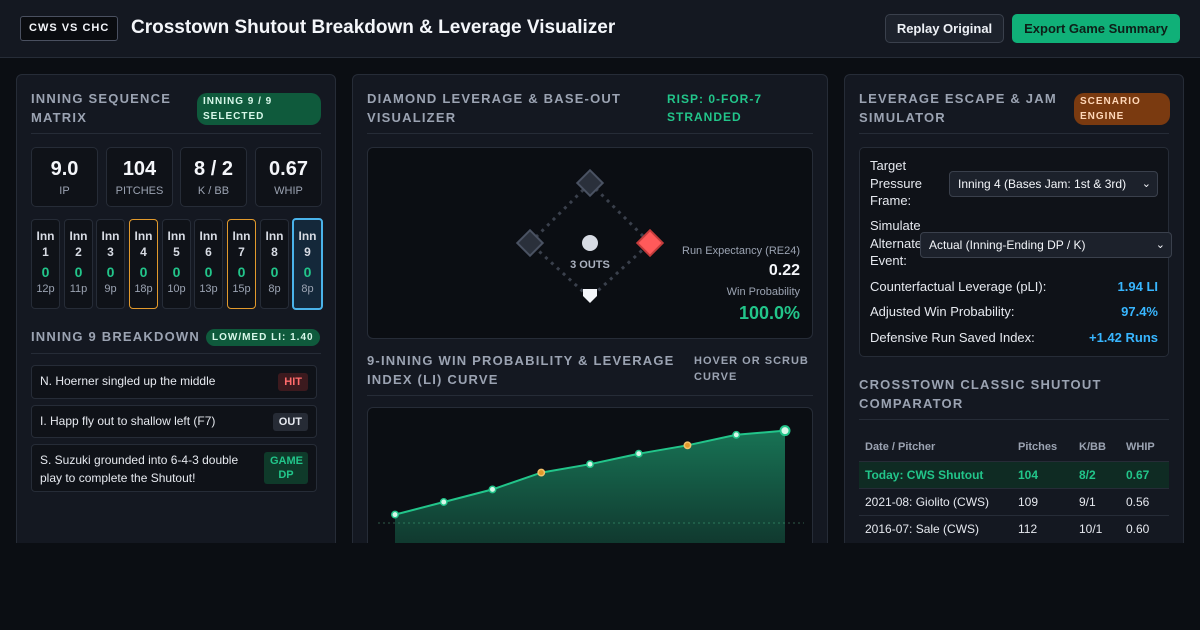 The width and height of the screenshot is (1200, 630). Describe the element at coordinates (958, 286) in the screenshot. I see `counterfactual-leverage-label: Counterfactual Leverage (pLI):` at that location.